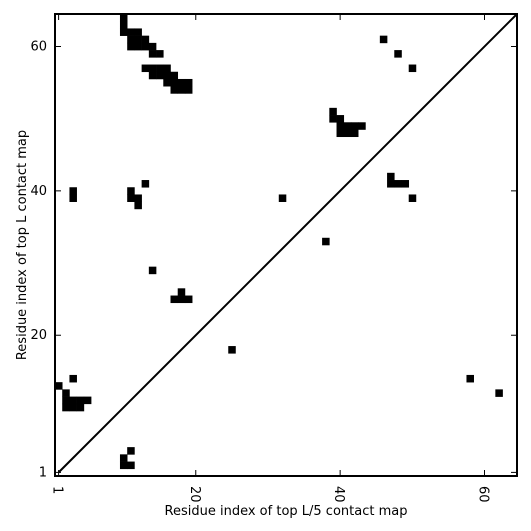 This screenshot has width=531, height=531. Describe the element at coordinates (483, 494) in the screenshot. I see `x-tick-label: 60` at that location.